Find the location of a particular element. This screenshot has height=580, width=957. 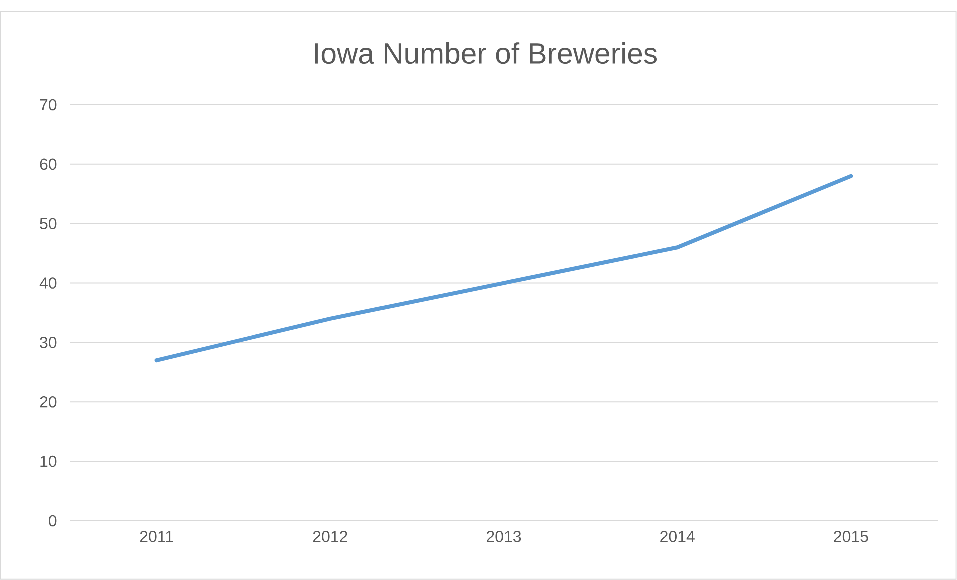

chart-title: Iowa Number of Breweries is located at coordinates (486, 53).